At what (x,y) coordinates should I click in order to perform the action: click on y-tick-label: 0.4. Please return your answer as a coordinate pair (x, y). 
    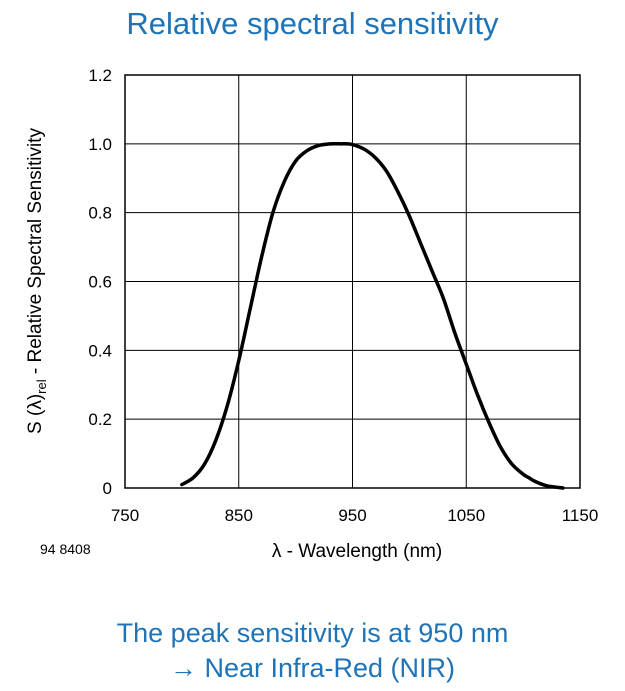
    Looking at the image, I should click on (100, 350).